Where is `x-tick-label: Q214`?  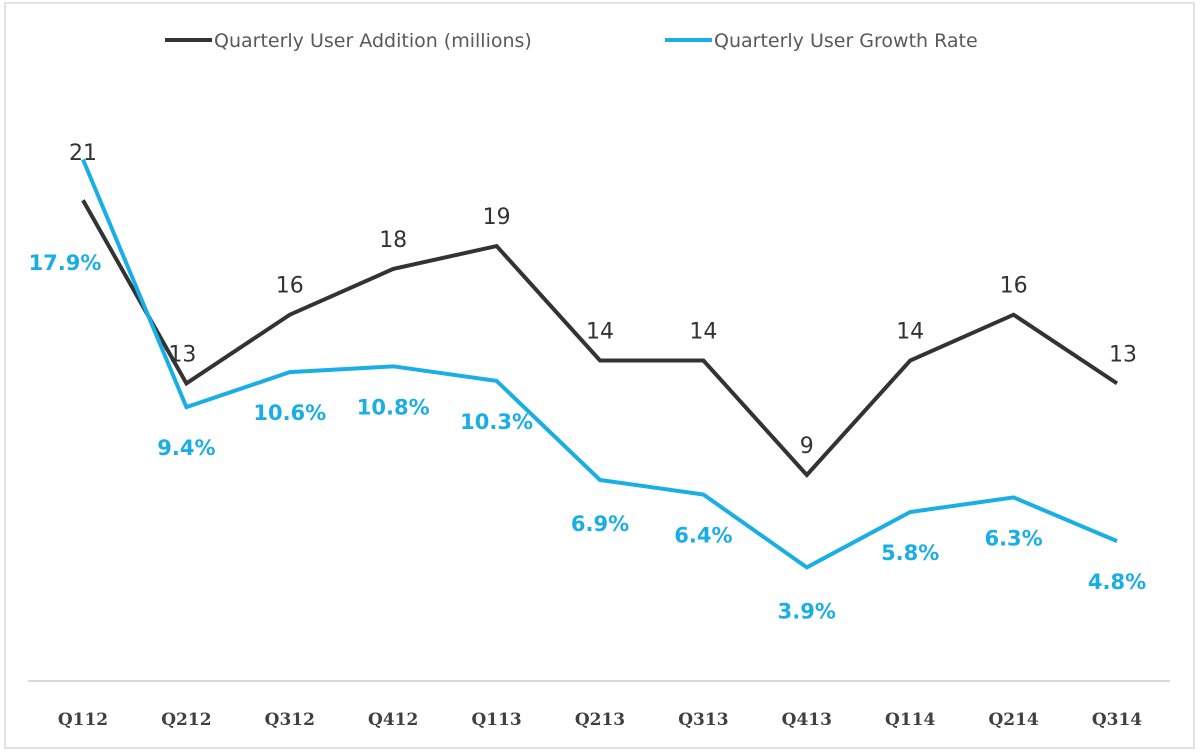 x-tick-label: Q214 is located at coordinates (1013, 720).